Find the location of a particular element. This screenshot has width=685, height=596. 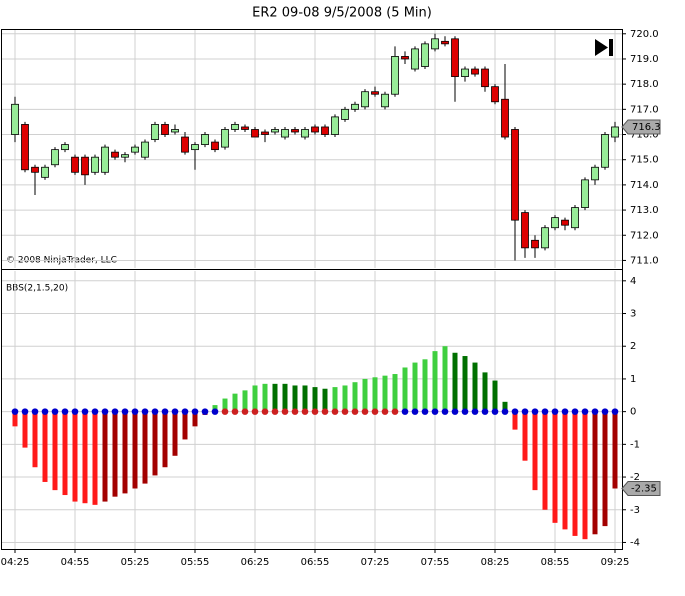

x-tick-label: 08:55 is located at coordinates (555, 562).